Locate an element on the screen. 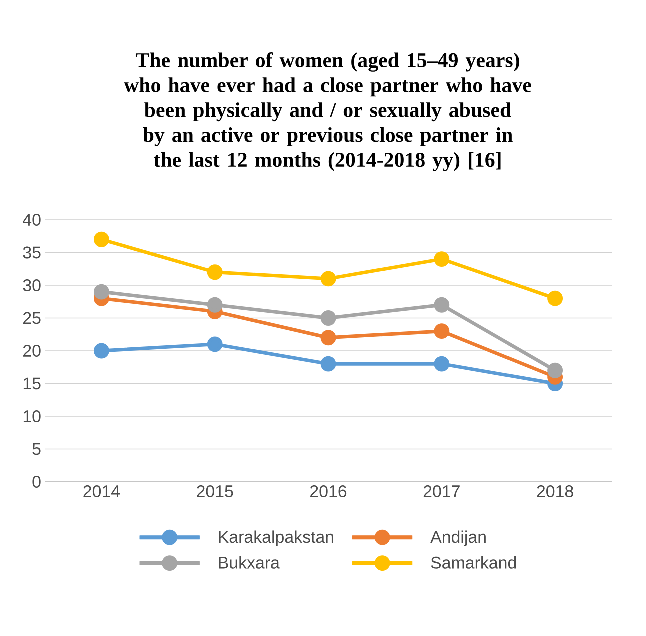  y-tick-label: 20 is located at coordinates (32, 350).